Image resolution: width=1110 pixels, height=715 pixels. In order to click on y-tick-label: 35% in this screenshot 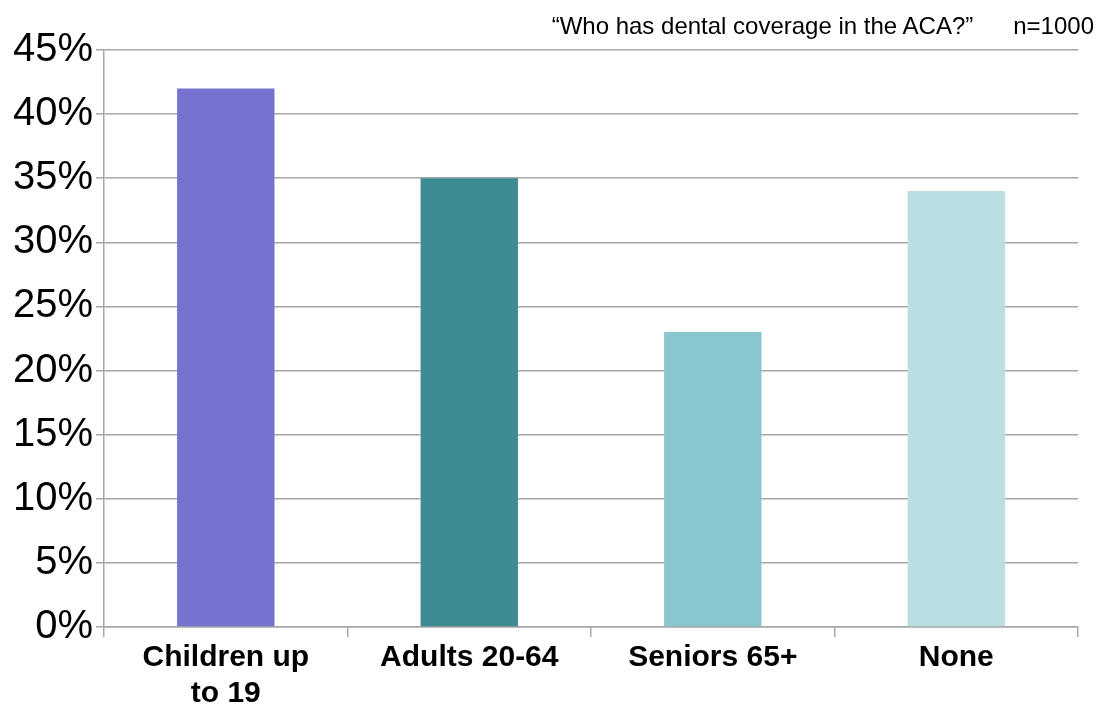, I will do `click(53, 175)`.